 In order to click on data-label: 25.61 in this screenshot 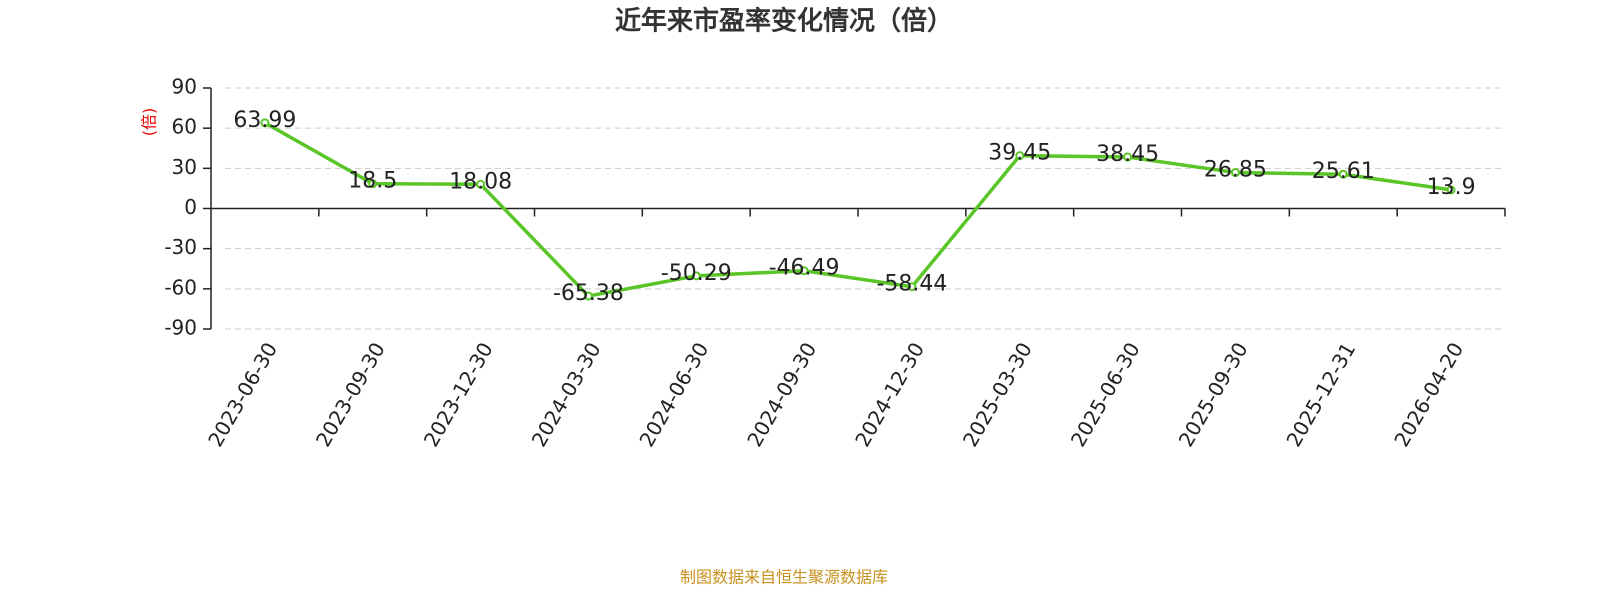, I will do `click(1343, 171)`.